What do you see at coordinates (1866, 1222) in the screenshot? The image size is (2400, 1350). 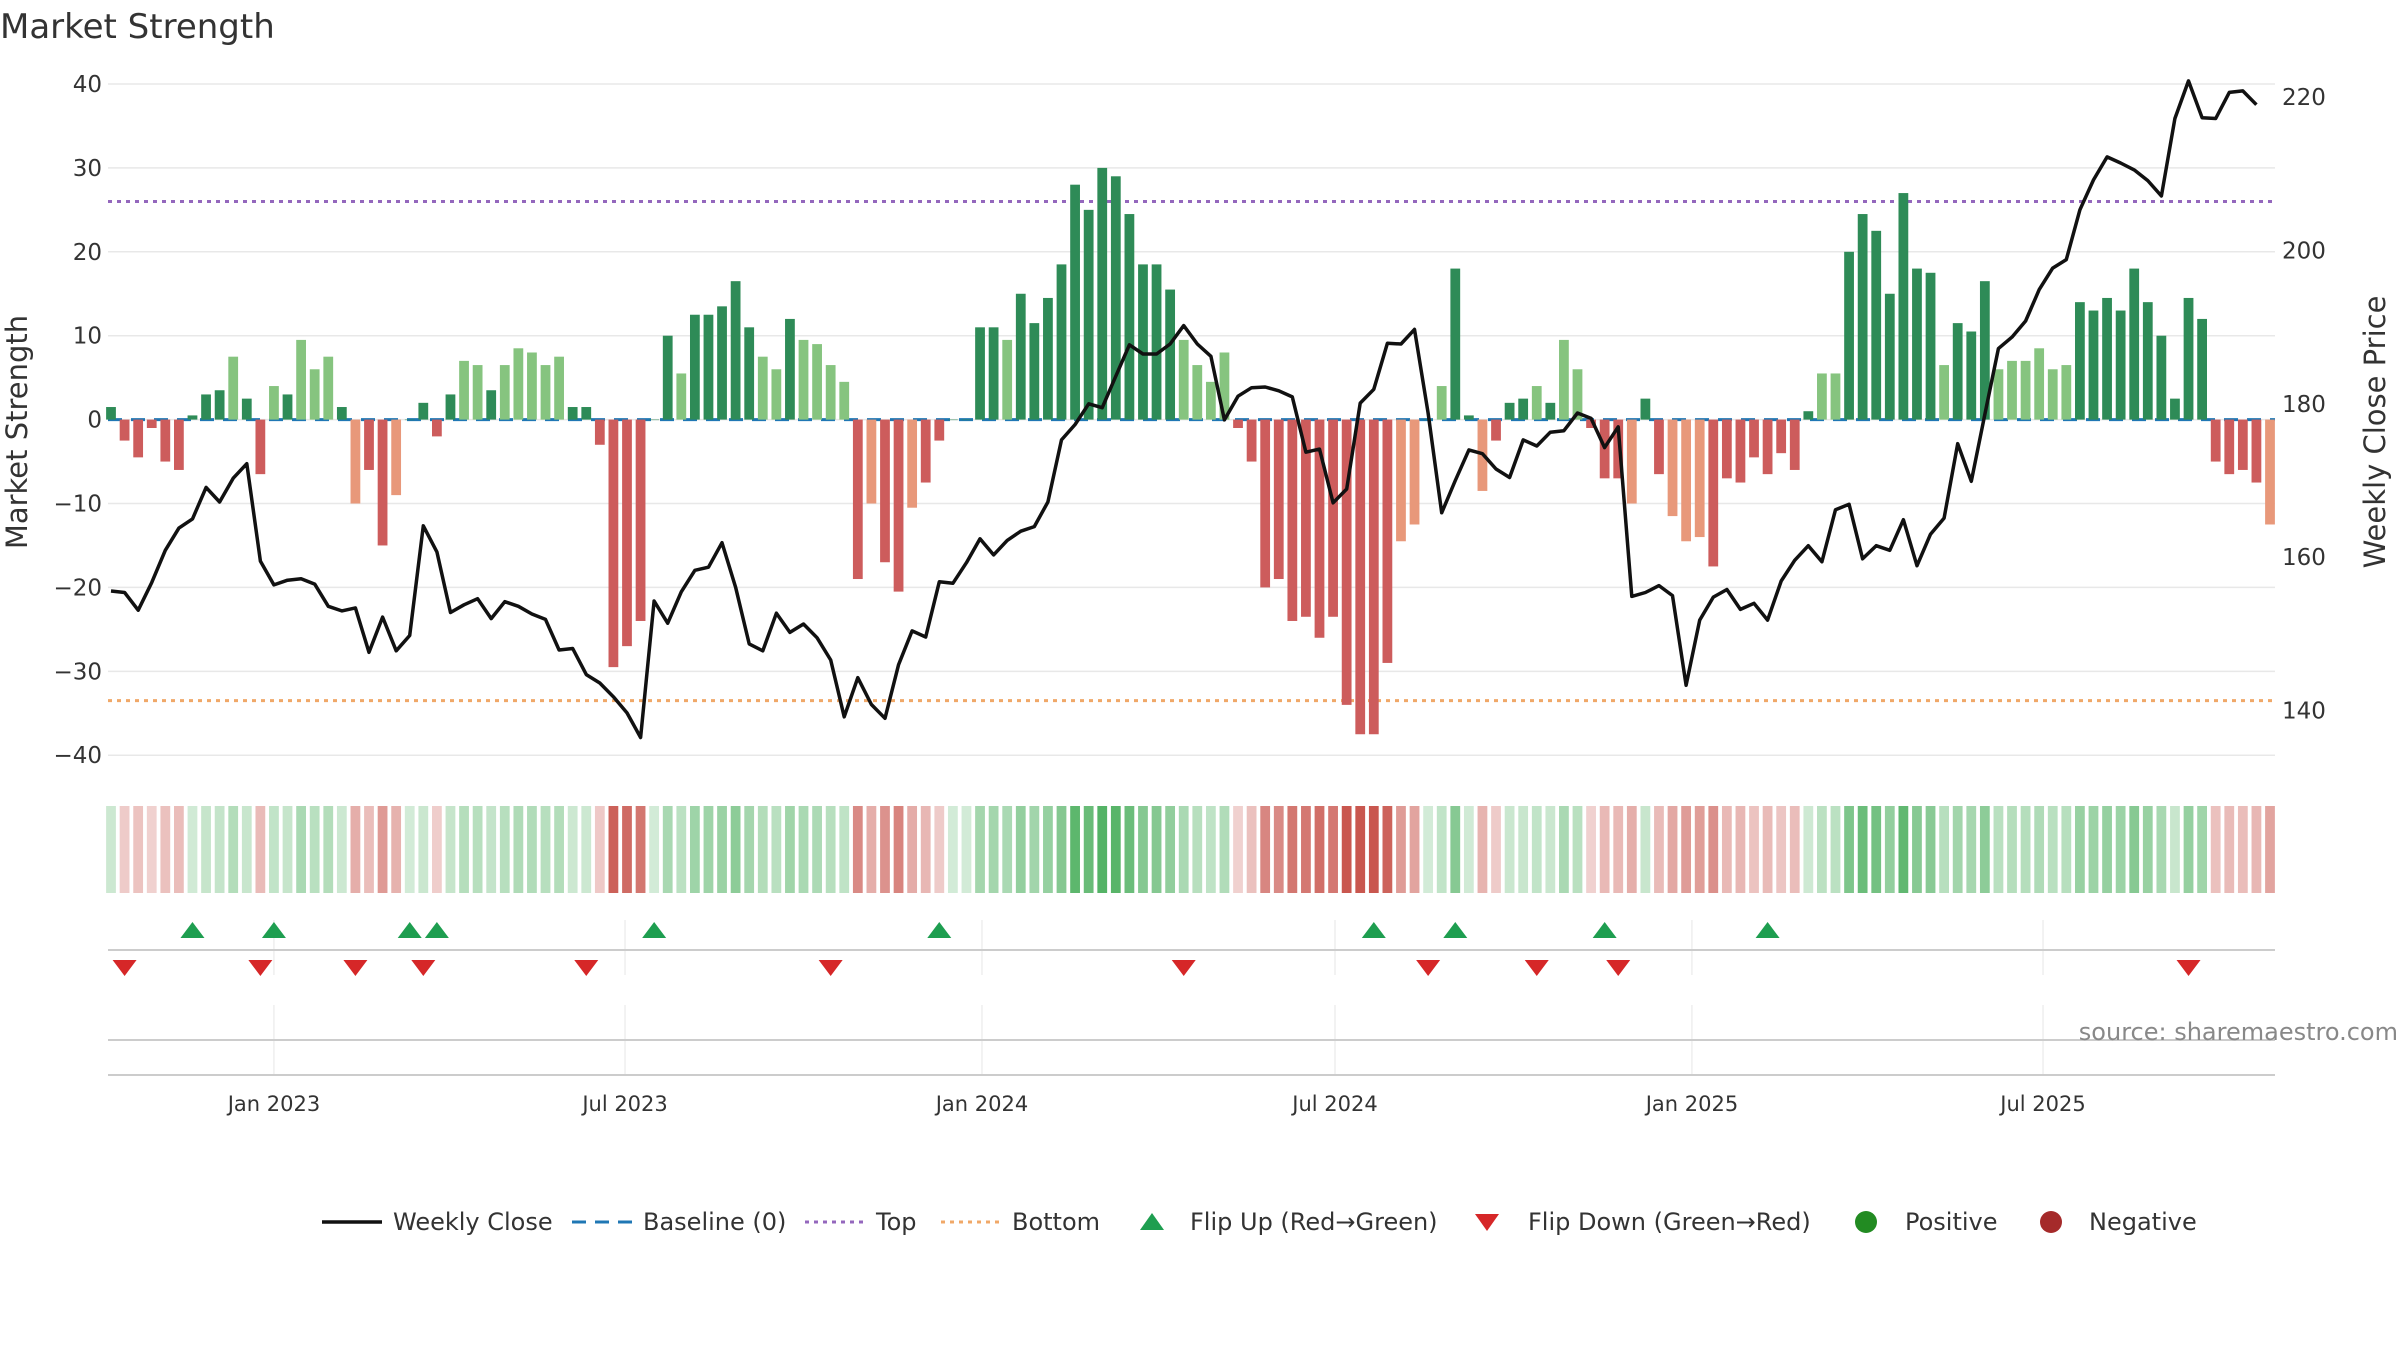 I see `legend-positive-icon` at bounding box center [1866, 1222].